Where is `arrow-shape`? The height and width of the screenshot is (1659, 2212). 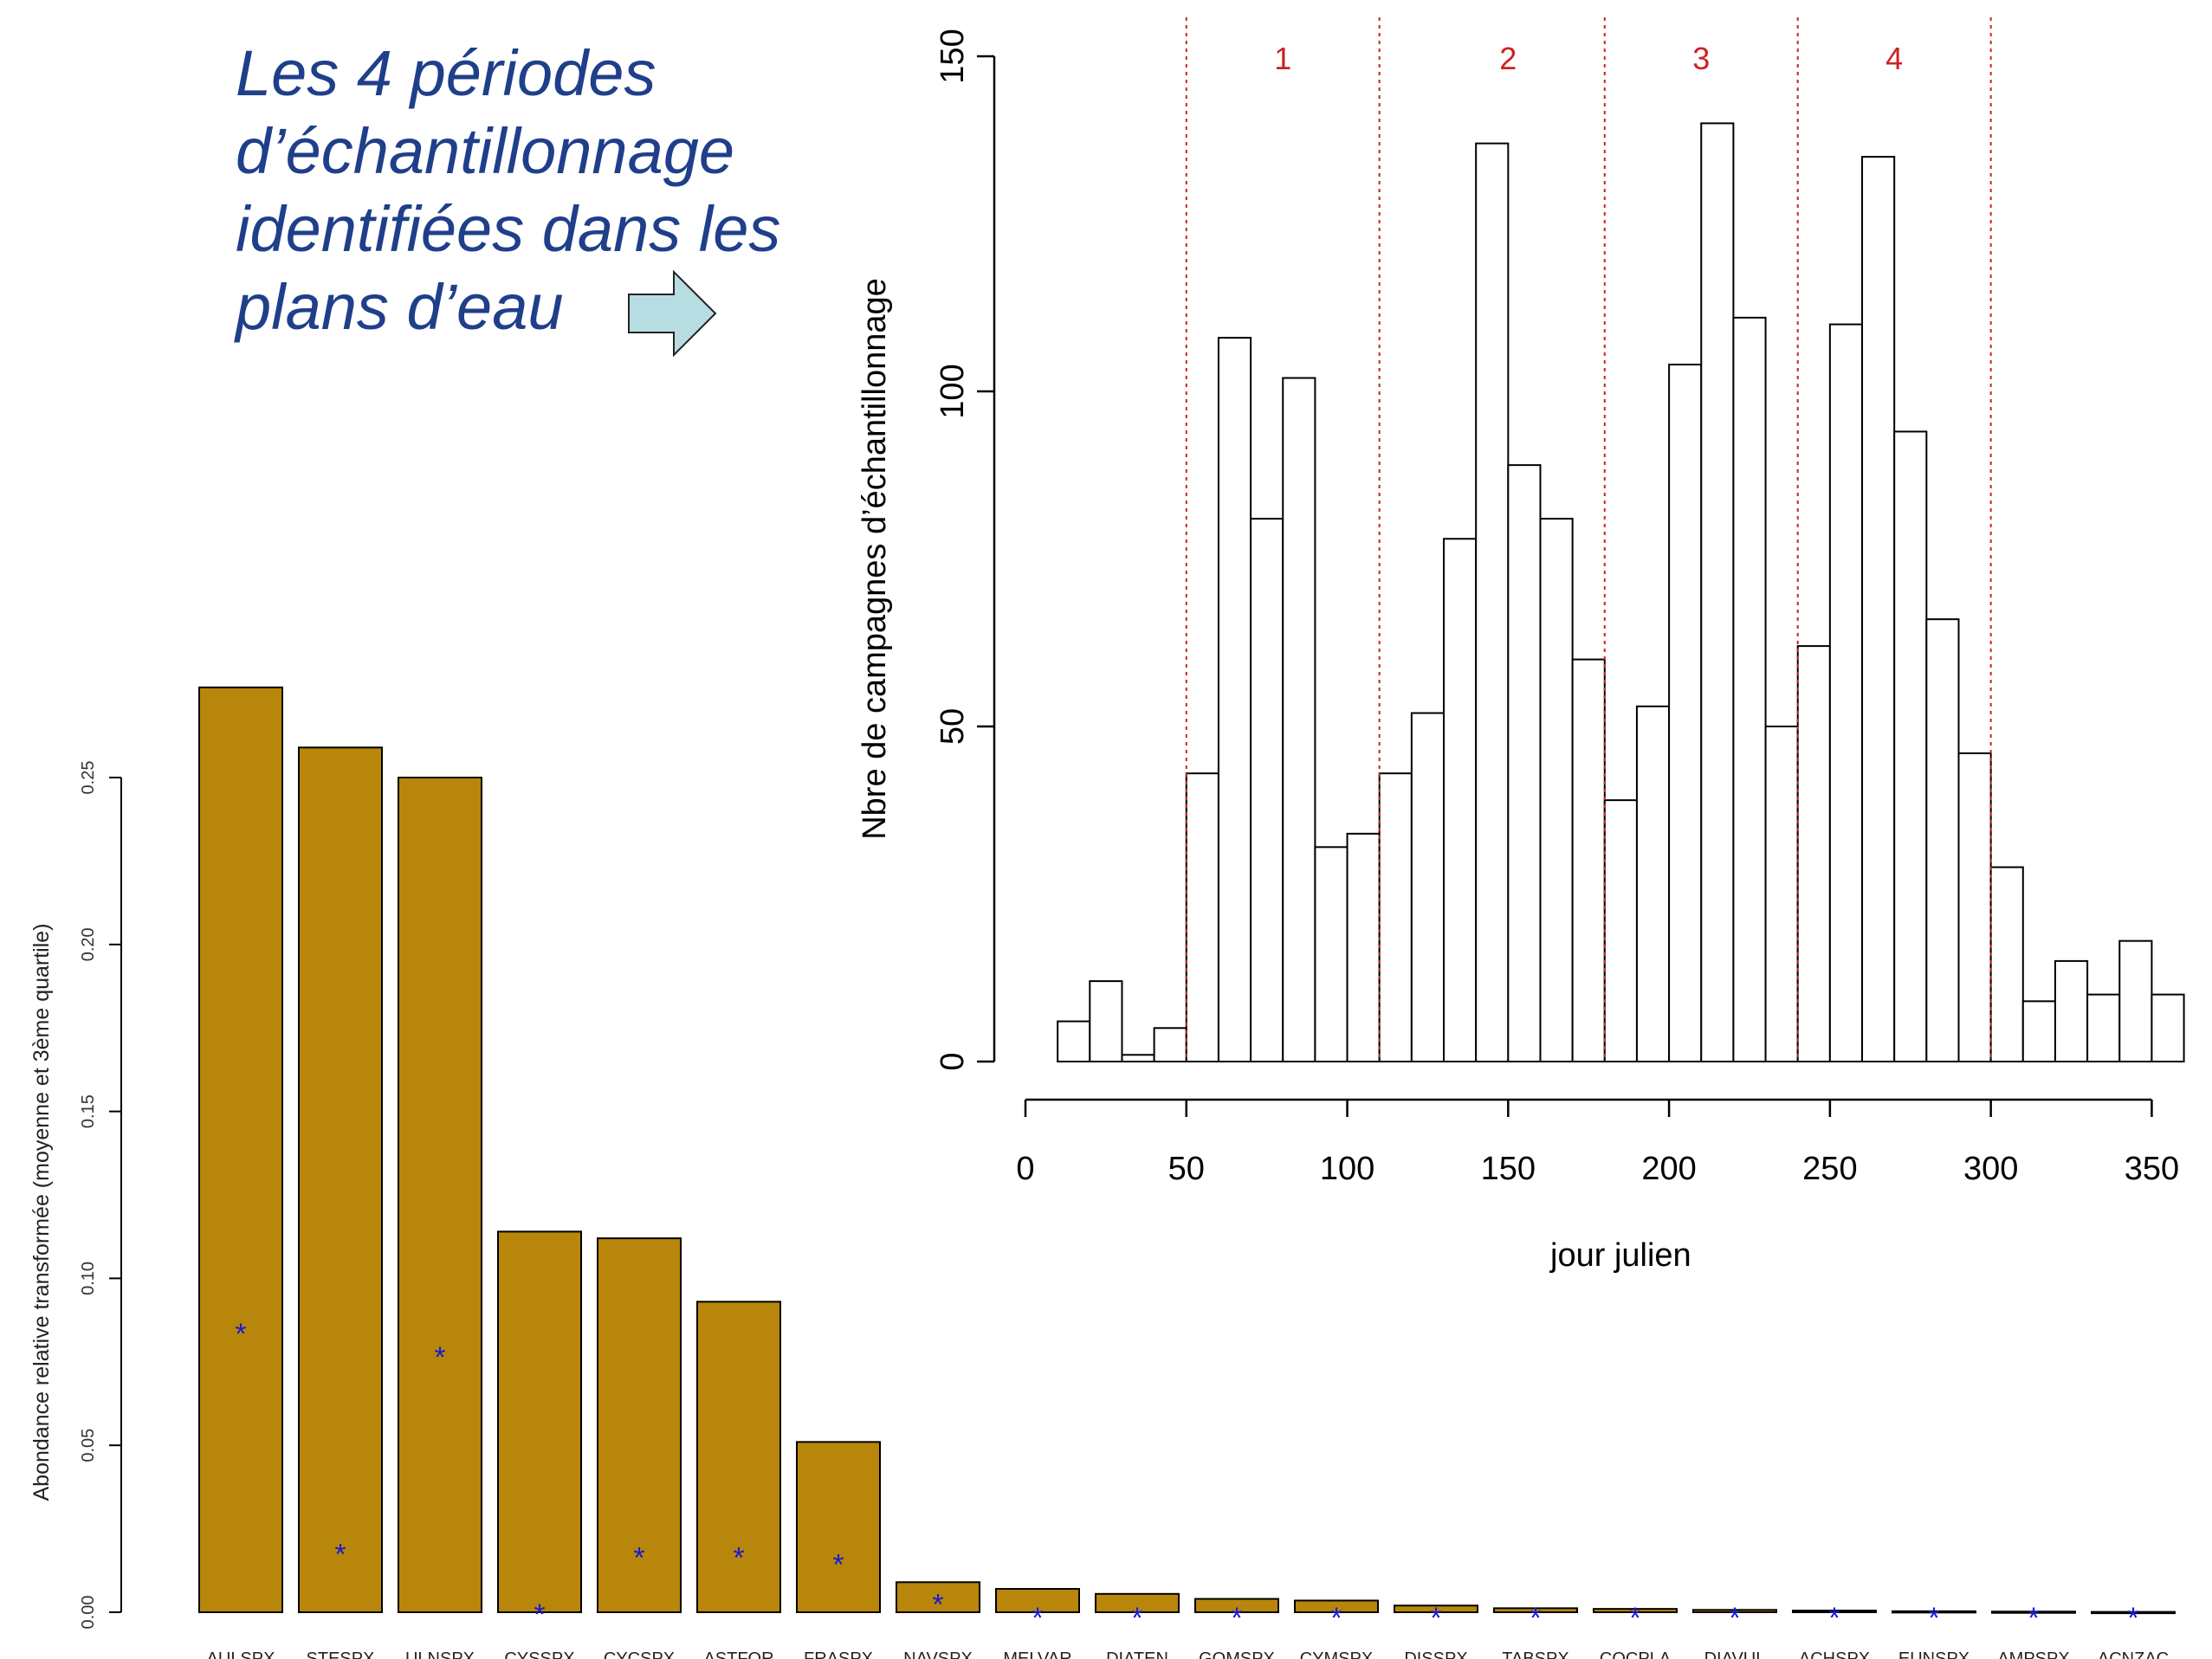 arrow-shape is located at coordinates (672, 313).